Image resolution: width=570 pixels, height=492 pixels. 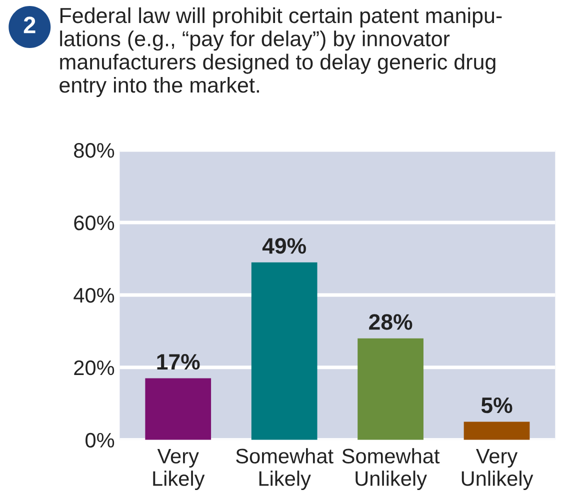 I want to click on y-tick-label: 40%, so click(x=94, y=295).